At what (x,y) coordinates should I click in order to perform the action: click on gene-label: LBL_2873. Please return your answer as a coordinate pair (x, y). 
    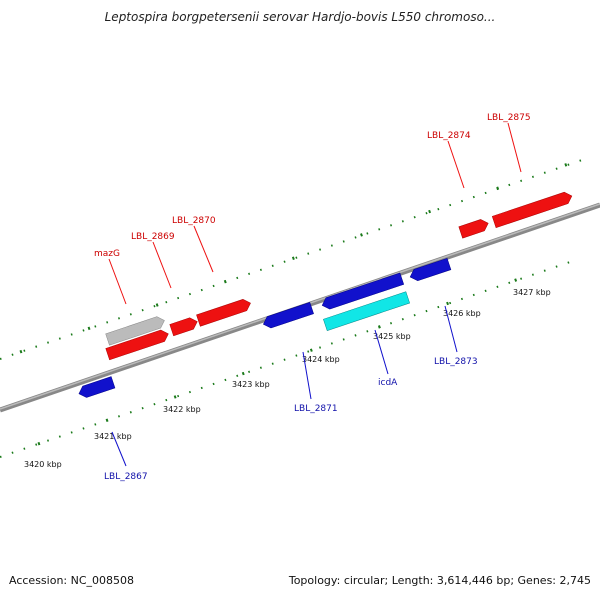
    Looking at the image, I should click on (456, 362).